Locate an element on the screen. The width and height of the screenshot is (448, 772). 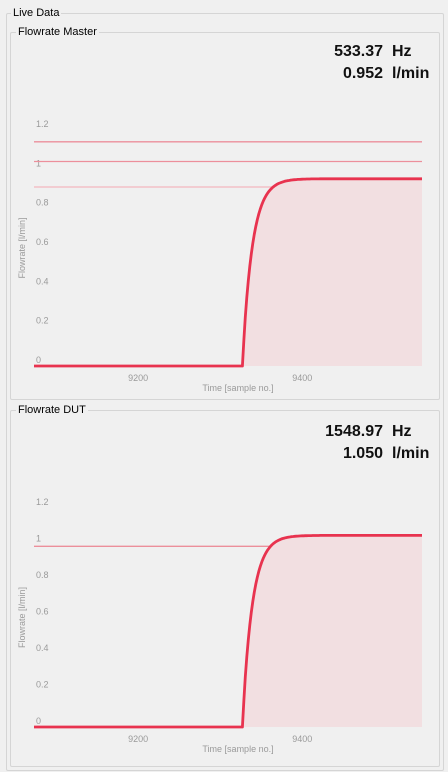
master-frequency-value: 533.37 is located at coordinates (358, 51).